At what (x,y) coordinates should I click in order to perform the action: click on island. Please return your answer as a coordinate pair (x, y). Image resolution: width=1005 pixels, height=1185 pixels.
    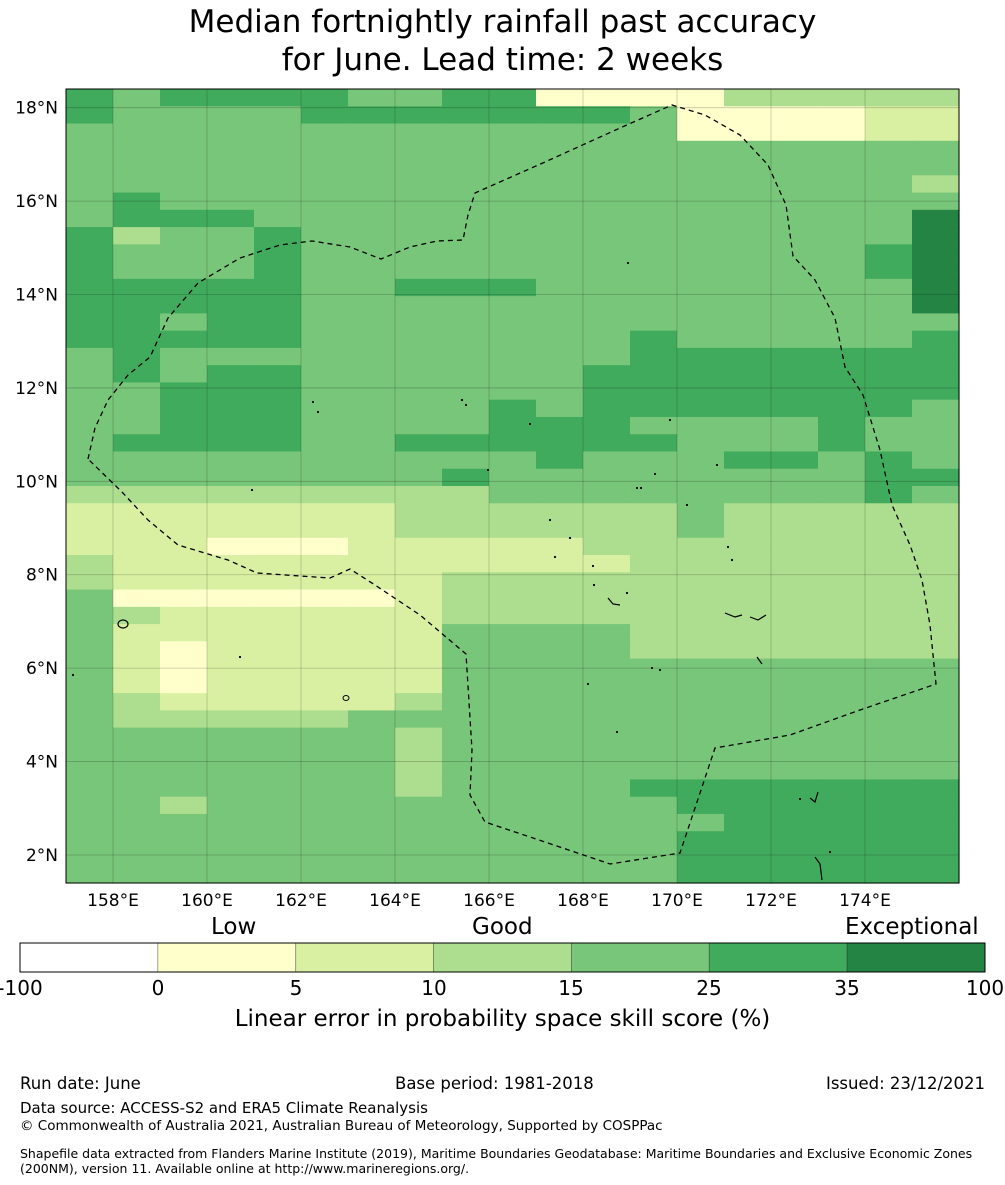
    Looking at the image, I should click on (594, 585).